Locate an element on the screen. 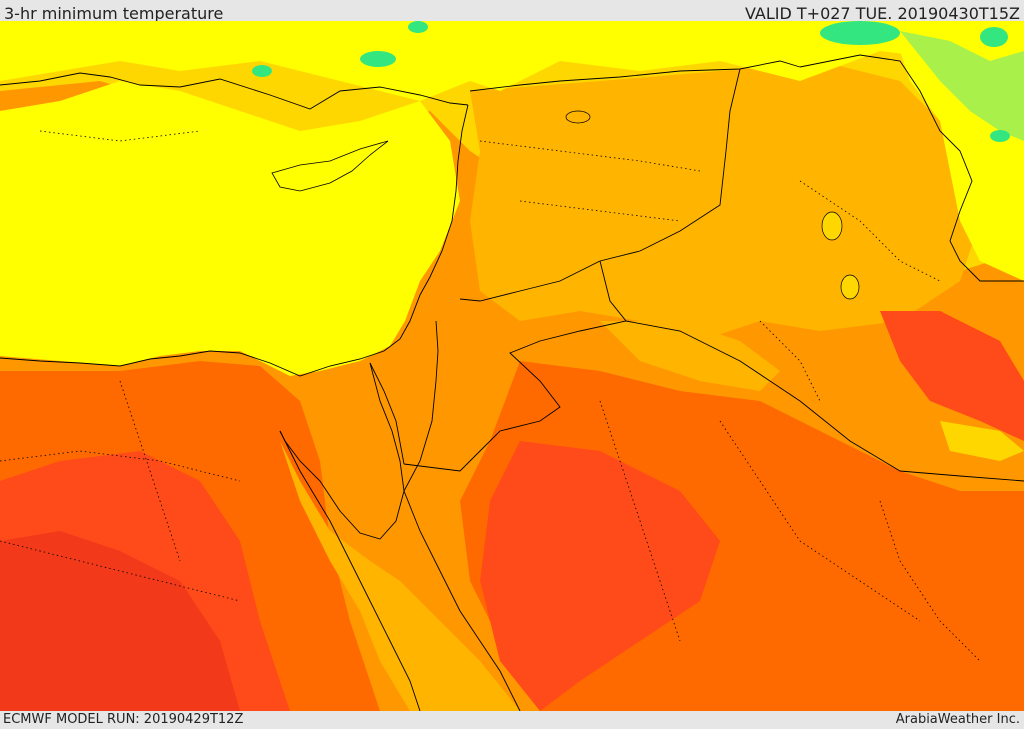 Image resolution: width=1024 pixels, height=729 pixels. field-lightgreen-ne is located at coordinates (962, 86).